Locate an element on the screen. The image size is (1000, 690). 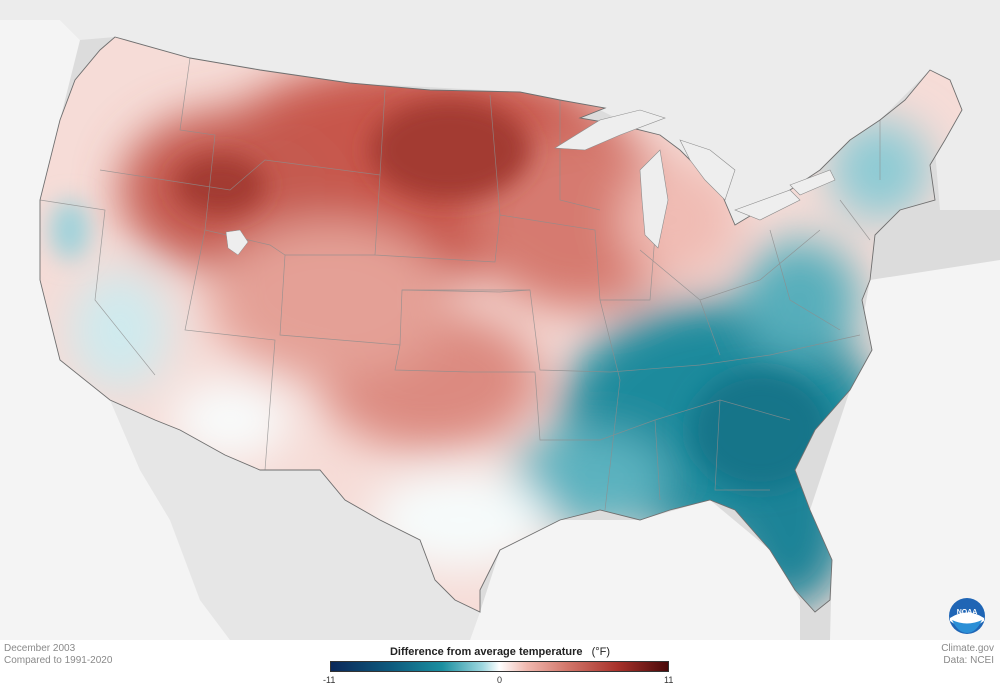
period-label: December 2003 is located at coordinates (40, 648).